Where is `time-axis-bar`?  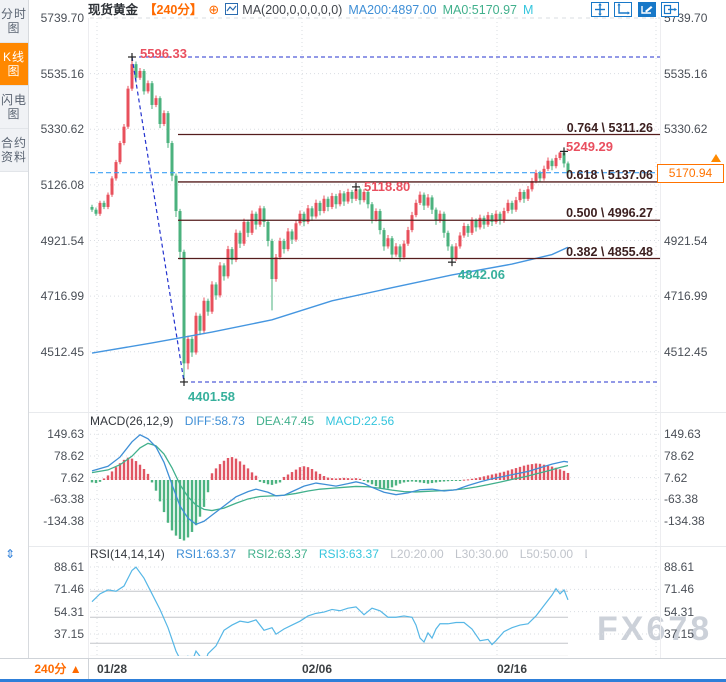 time-axis-bar is located at coordinates (363, 669).